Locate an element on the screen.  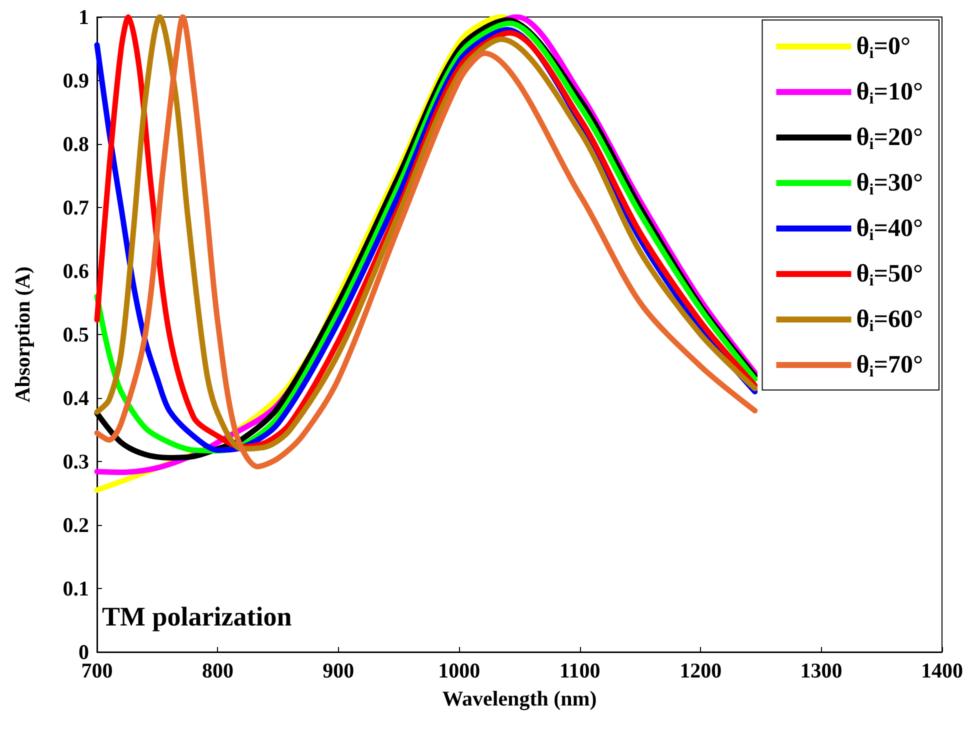
y-tick-label: 0.6 is located at coordinates (75, 271).